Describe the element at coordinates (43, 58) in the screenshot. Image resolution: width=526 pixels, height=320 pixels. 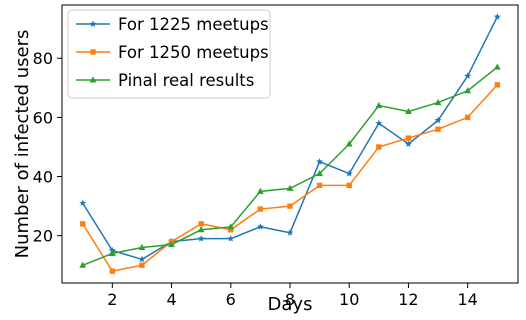
I see `y-tick-label: 80` at that location.